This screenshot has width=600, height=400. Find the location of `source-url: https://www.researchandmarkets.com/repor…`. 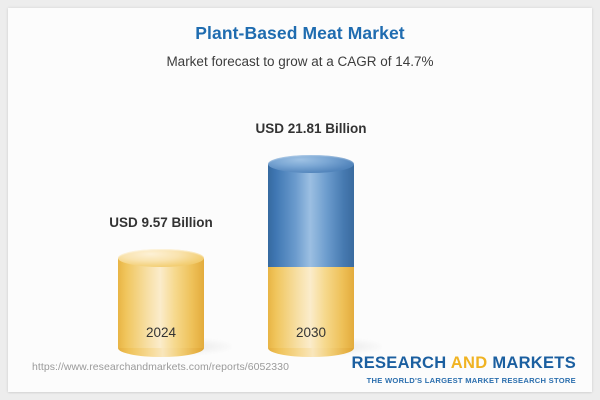

source-url: https://www.researchandmarkets.com/repor… is located at coordinates (160, 367).